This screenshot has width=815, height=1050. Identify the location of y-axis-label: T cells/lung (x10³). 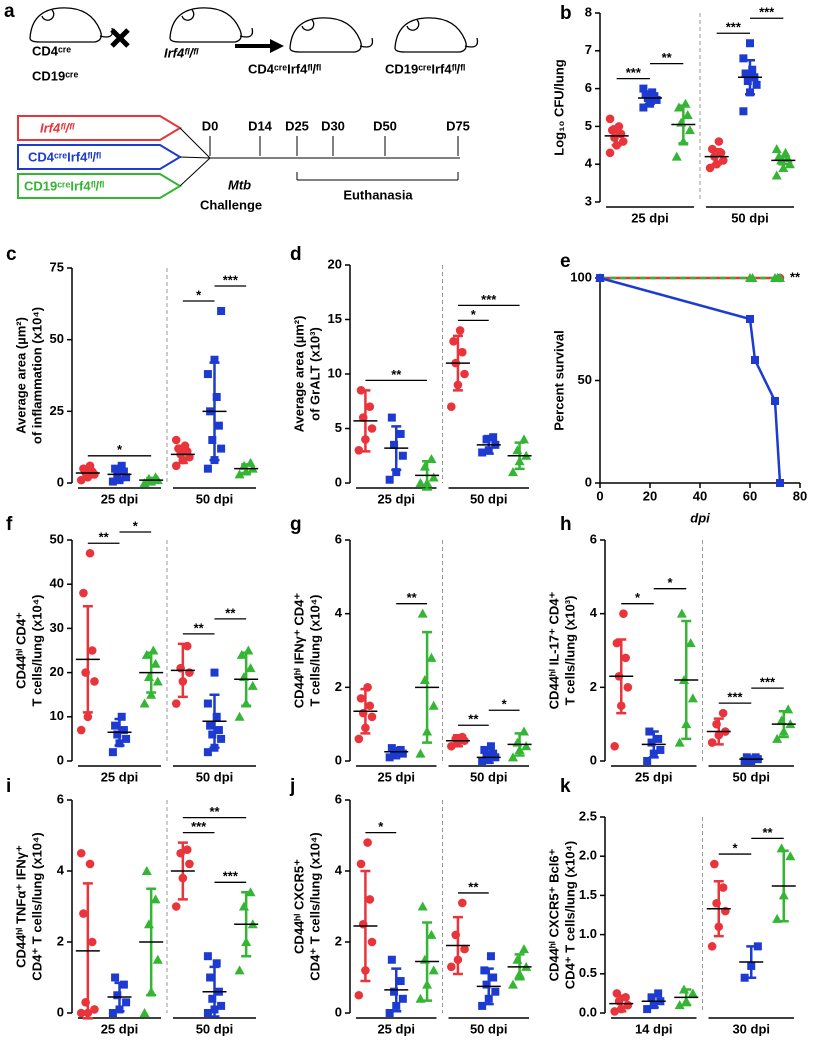
(569, 651).